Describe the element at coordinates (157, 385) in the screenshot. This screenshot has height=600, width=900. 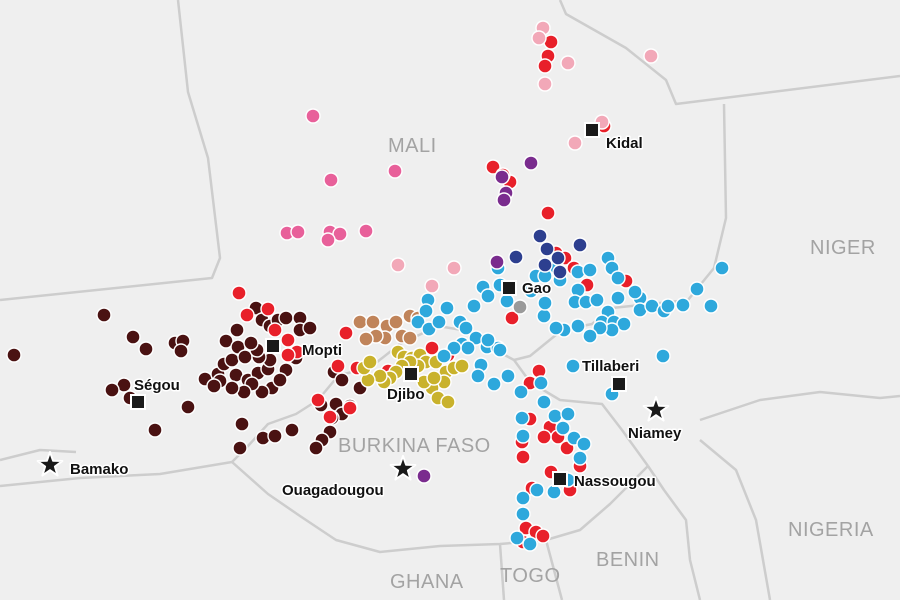
I see `city-label-segou: Ségou` at that location.